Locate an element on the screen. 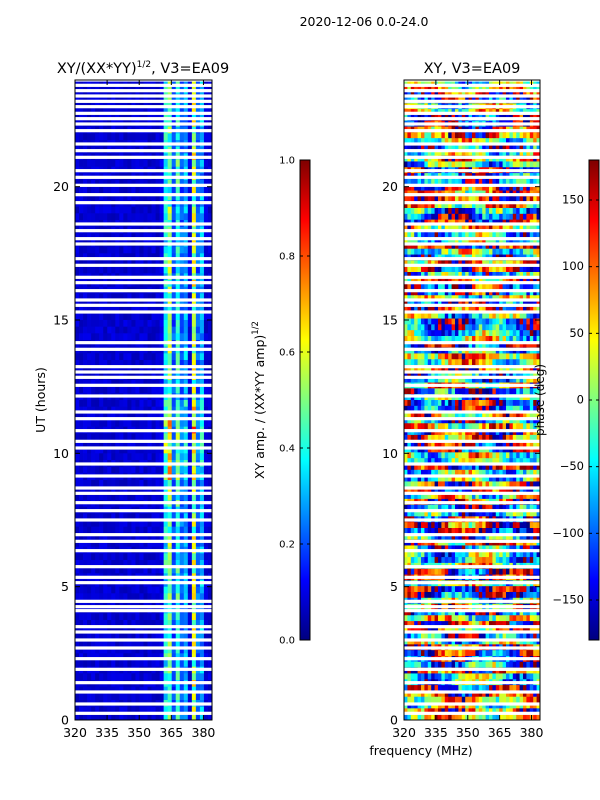 The image size is (600, 800). y-tick-label: 5 is located at coordinates (65, 586).